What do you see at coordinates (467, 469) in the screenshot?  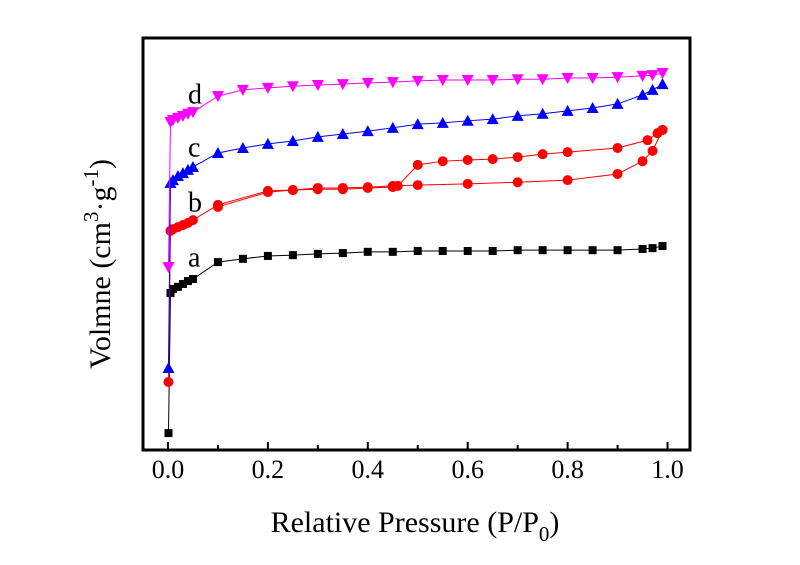 I see `x-tick-label: 0.6` at bounding box center [467, 469].